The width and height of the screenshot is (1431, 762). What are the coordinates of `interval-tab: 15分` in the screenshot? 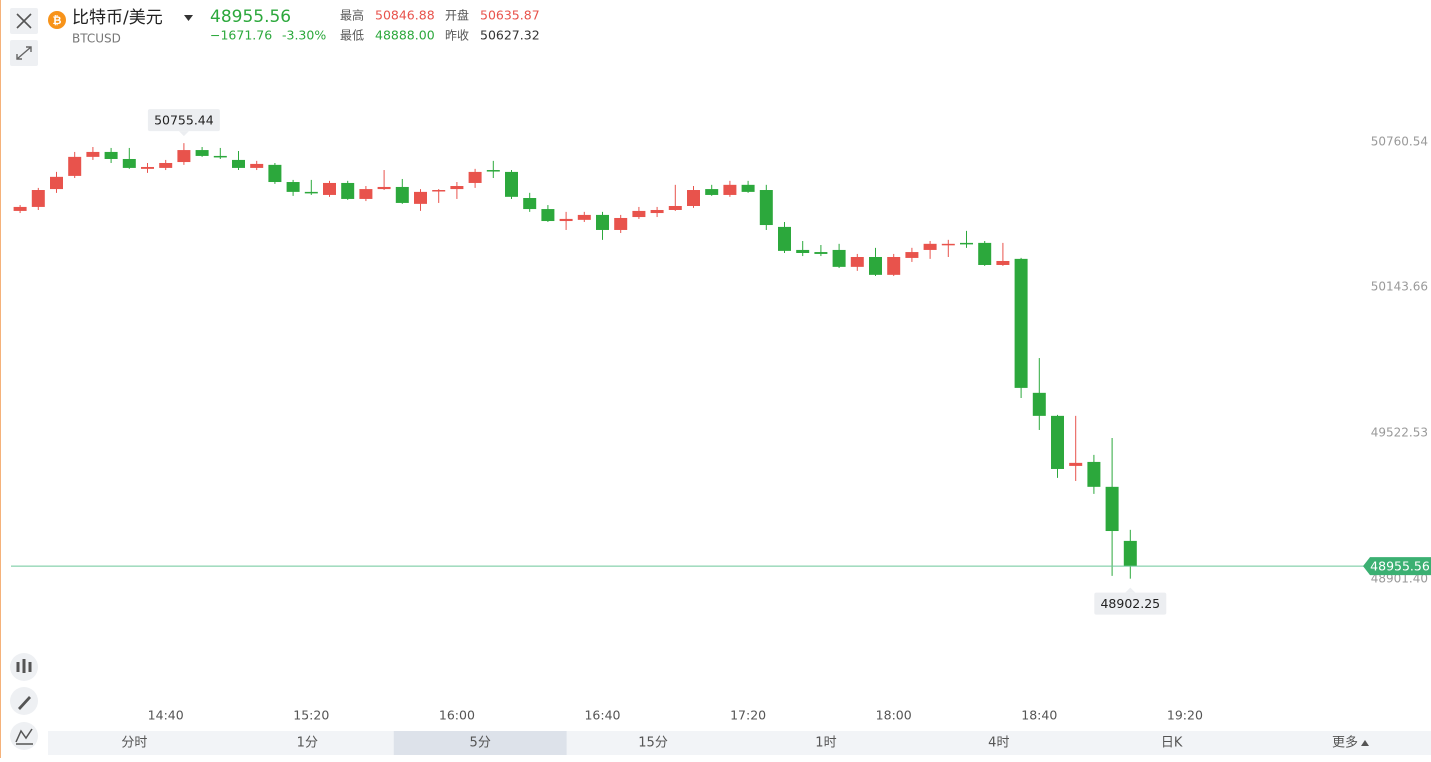 It's located at (653, 743).